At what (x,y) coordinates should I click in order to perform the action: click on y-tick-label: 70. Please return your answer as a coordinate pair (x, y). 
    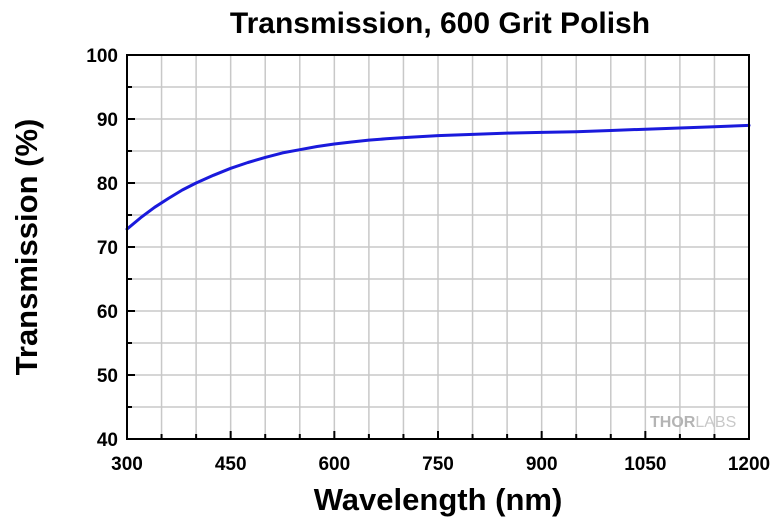
    Looking at the image, I should click on (107, 248).